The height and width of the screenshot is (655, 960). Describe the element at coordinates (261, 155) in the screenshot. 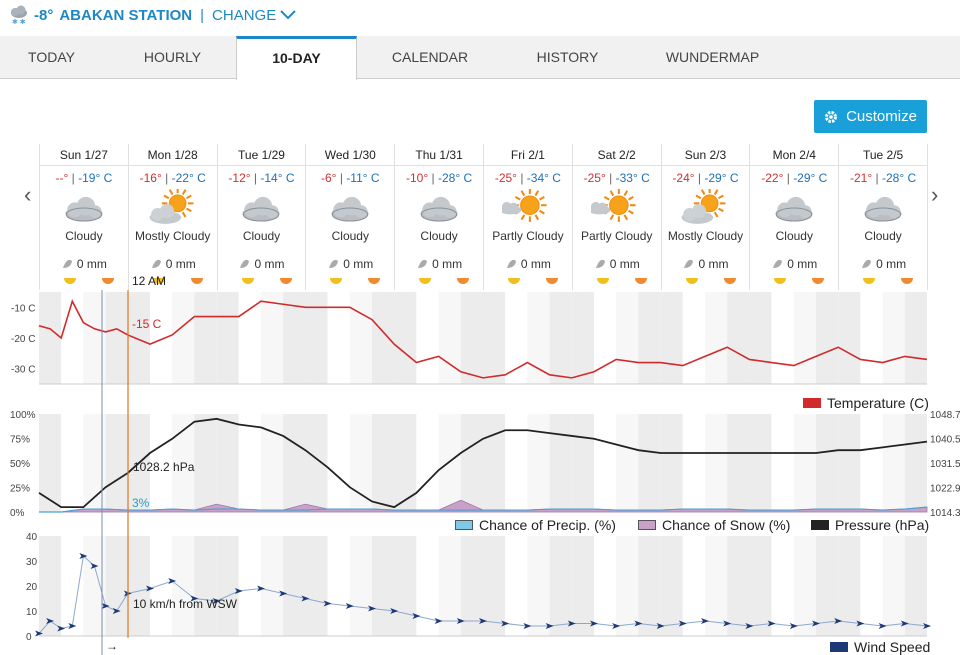

I see `day-date: Tue 1/29` at that location.